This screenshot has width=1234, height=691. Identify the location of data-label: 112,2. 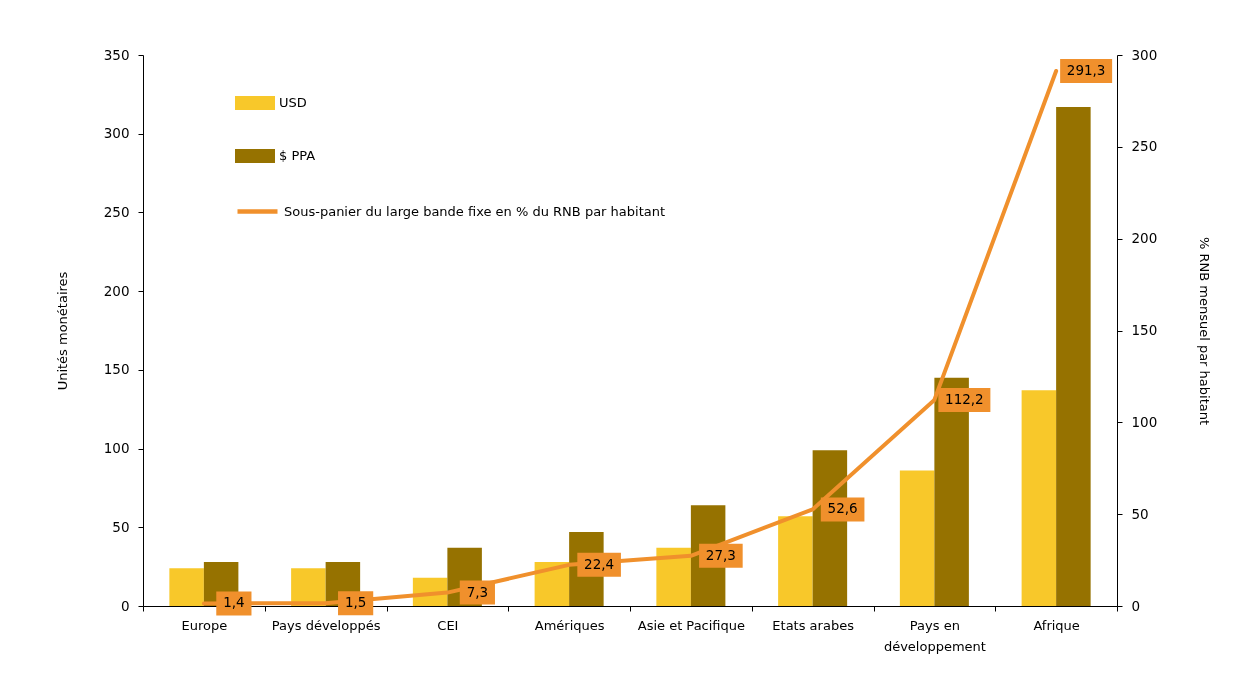
(964, 398).